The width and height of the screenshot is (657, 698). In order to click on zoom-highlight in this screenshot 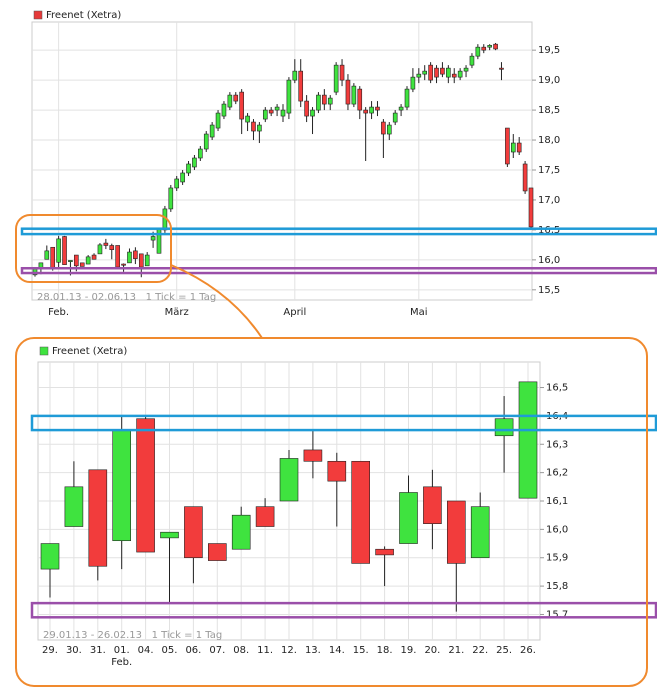, I will do `click(93, 248)`.